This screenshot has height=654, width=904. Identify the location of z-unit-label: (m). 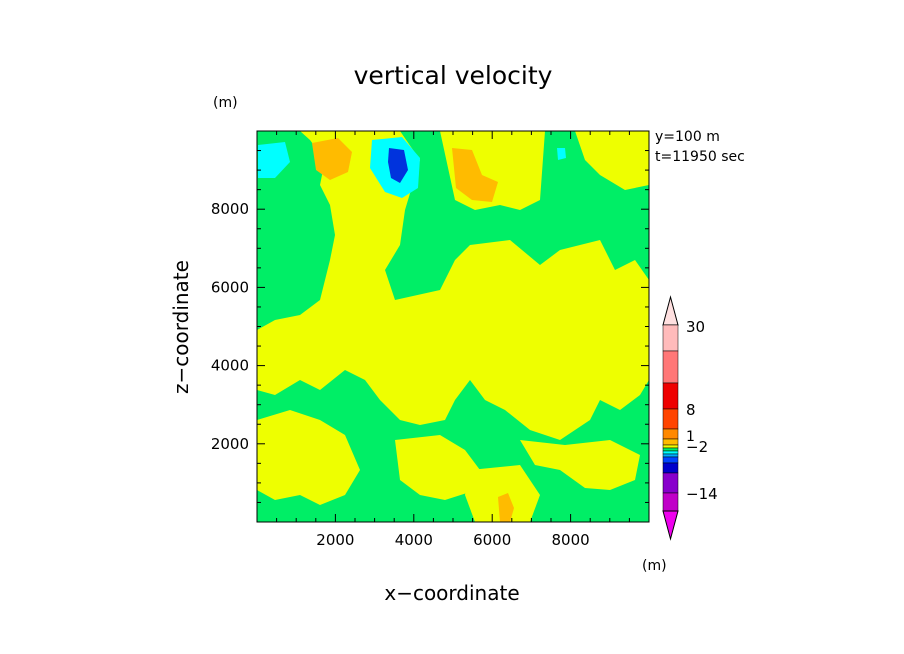
(225, 103).